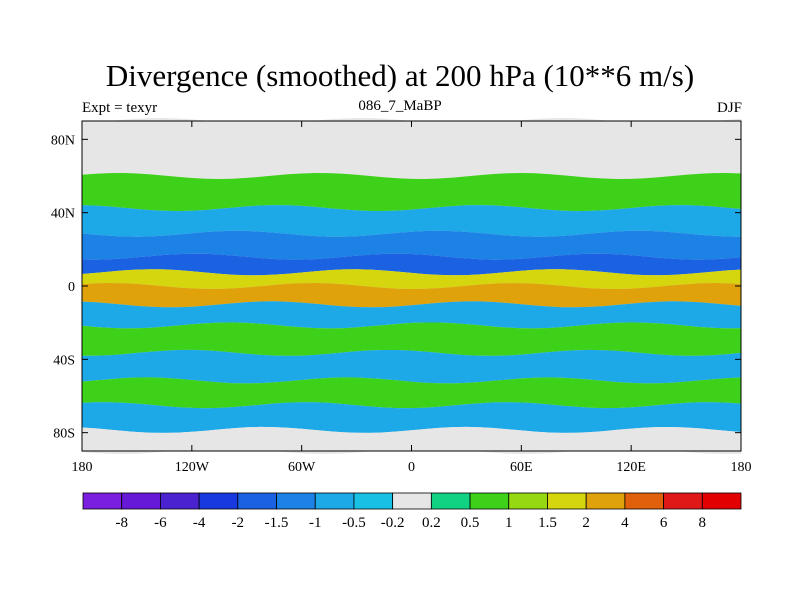 The width and height of the screenshot is (800, 600). What do you see at coordinates (521, 467) in the screenshot?
I see `x-tick-label: 60E` at bounding box center [521, 467].